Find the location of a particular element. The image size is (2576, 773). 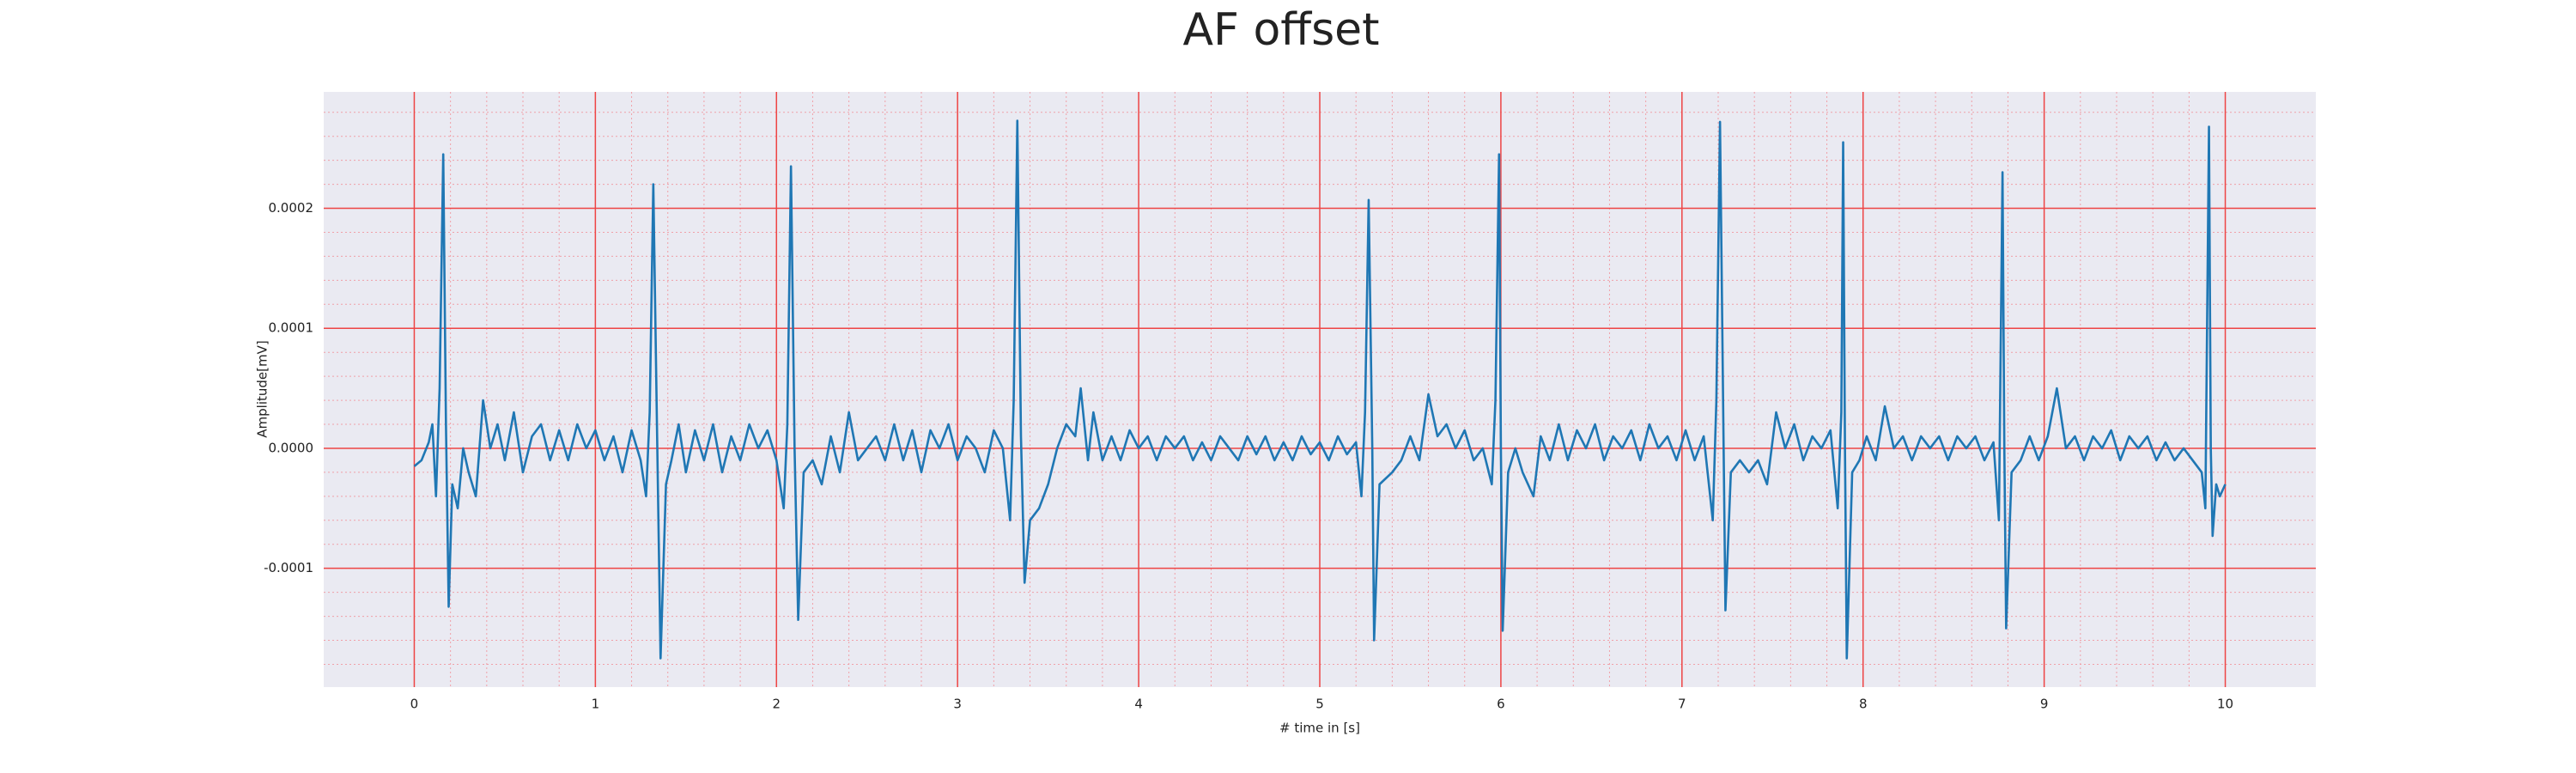

x-tick-label: 5 is located at coordinates (1319, 704).